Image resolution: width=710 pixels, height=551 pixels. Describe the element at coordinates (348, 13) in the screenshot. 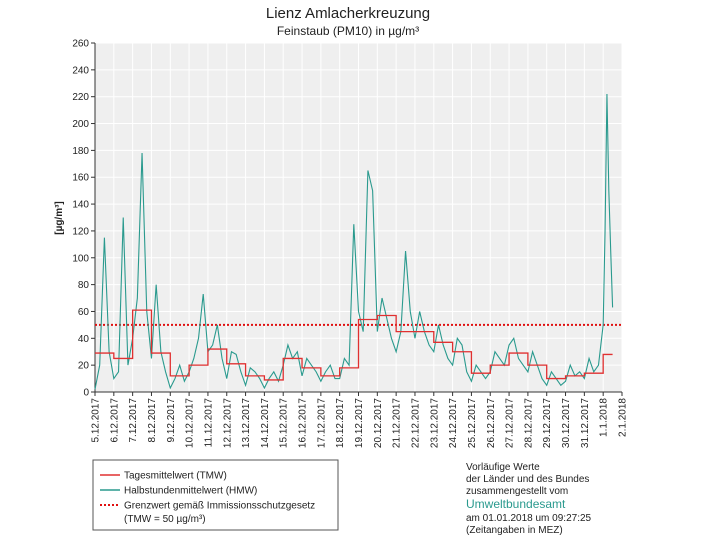

I see `chart-title: Lienz Amlacherkreuzung` at that location.